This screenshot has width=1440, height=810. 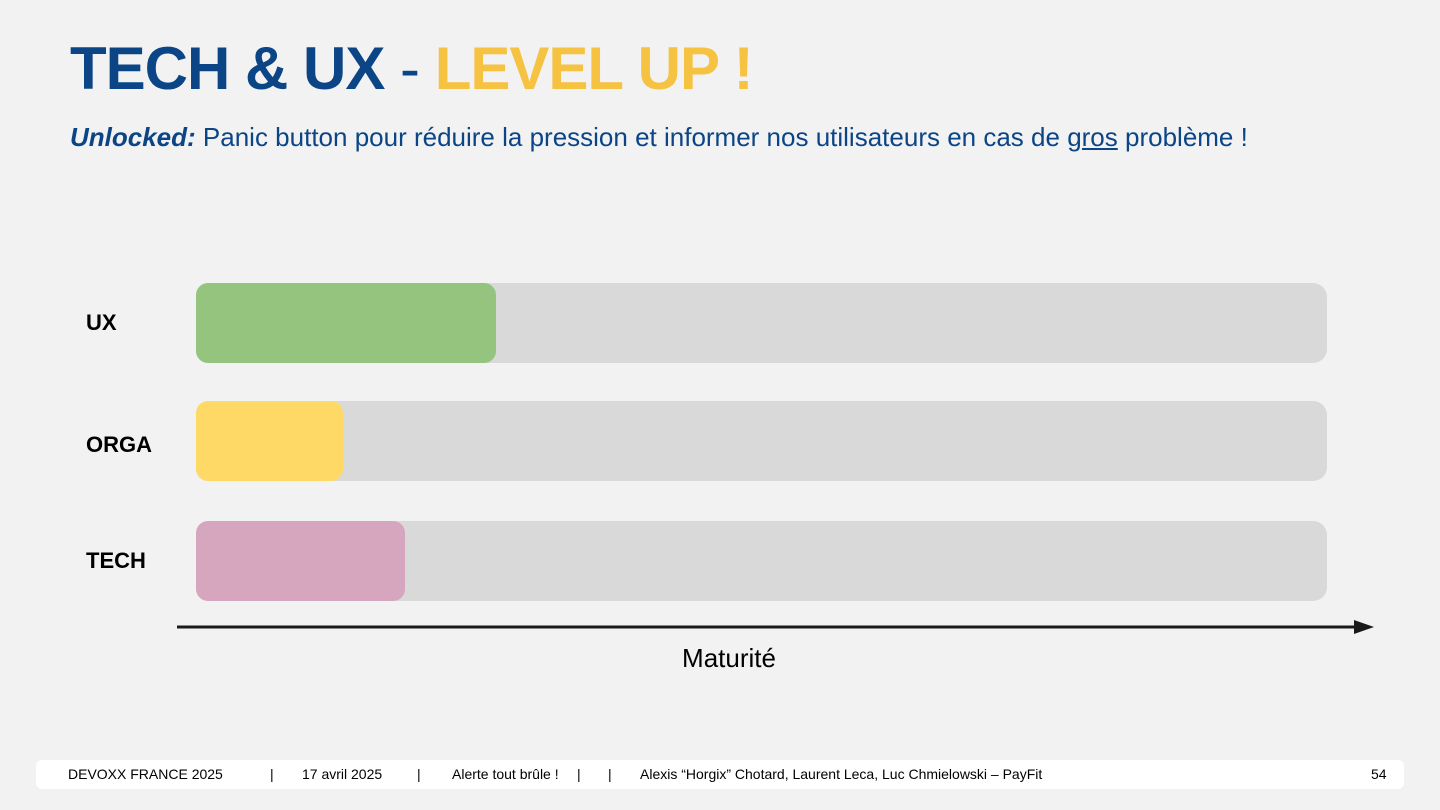 What do you see at coordinates (761, 561) in the screenshot?
I see `bar-track-tech` at bounding box center [761, 561].